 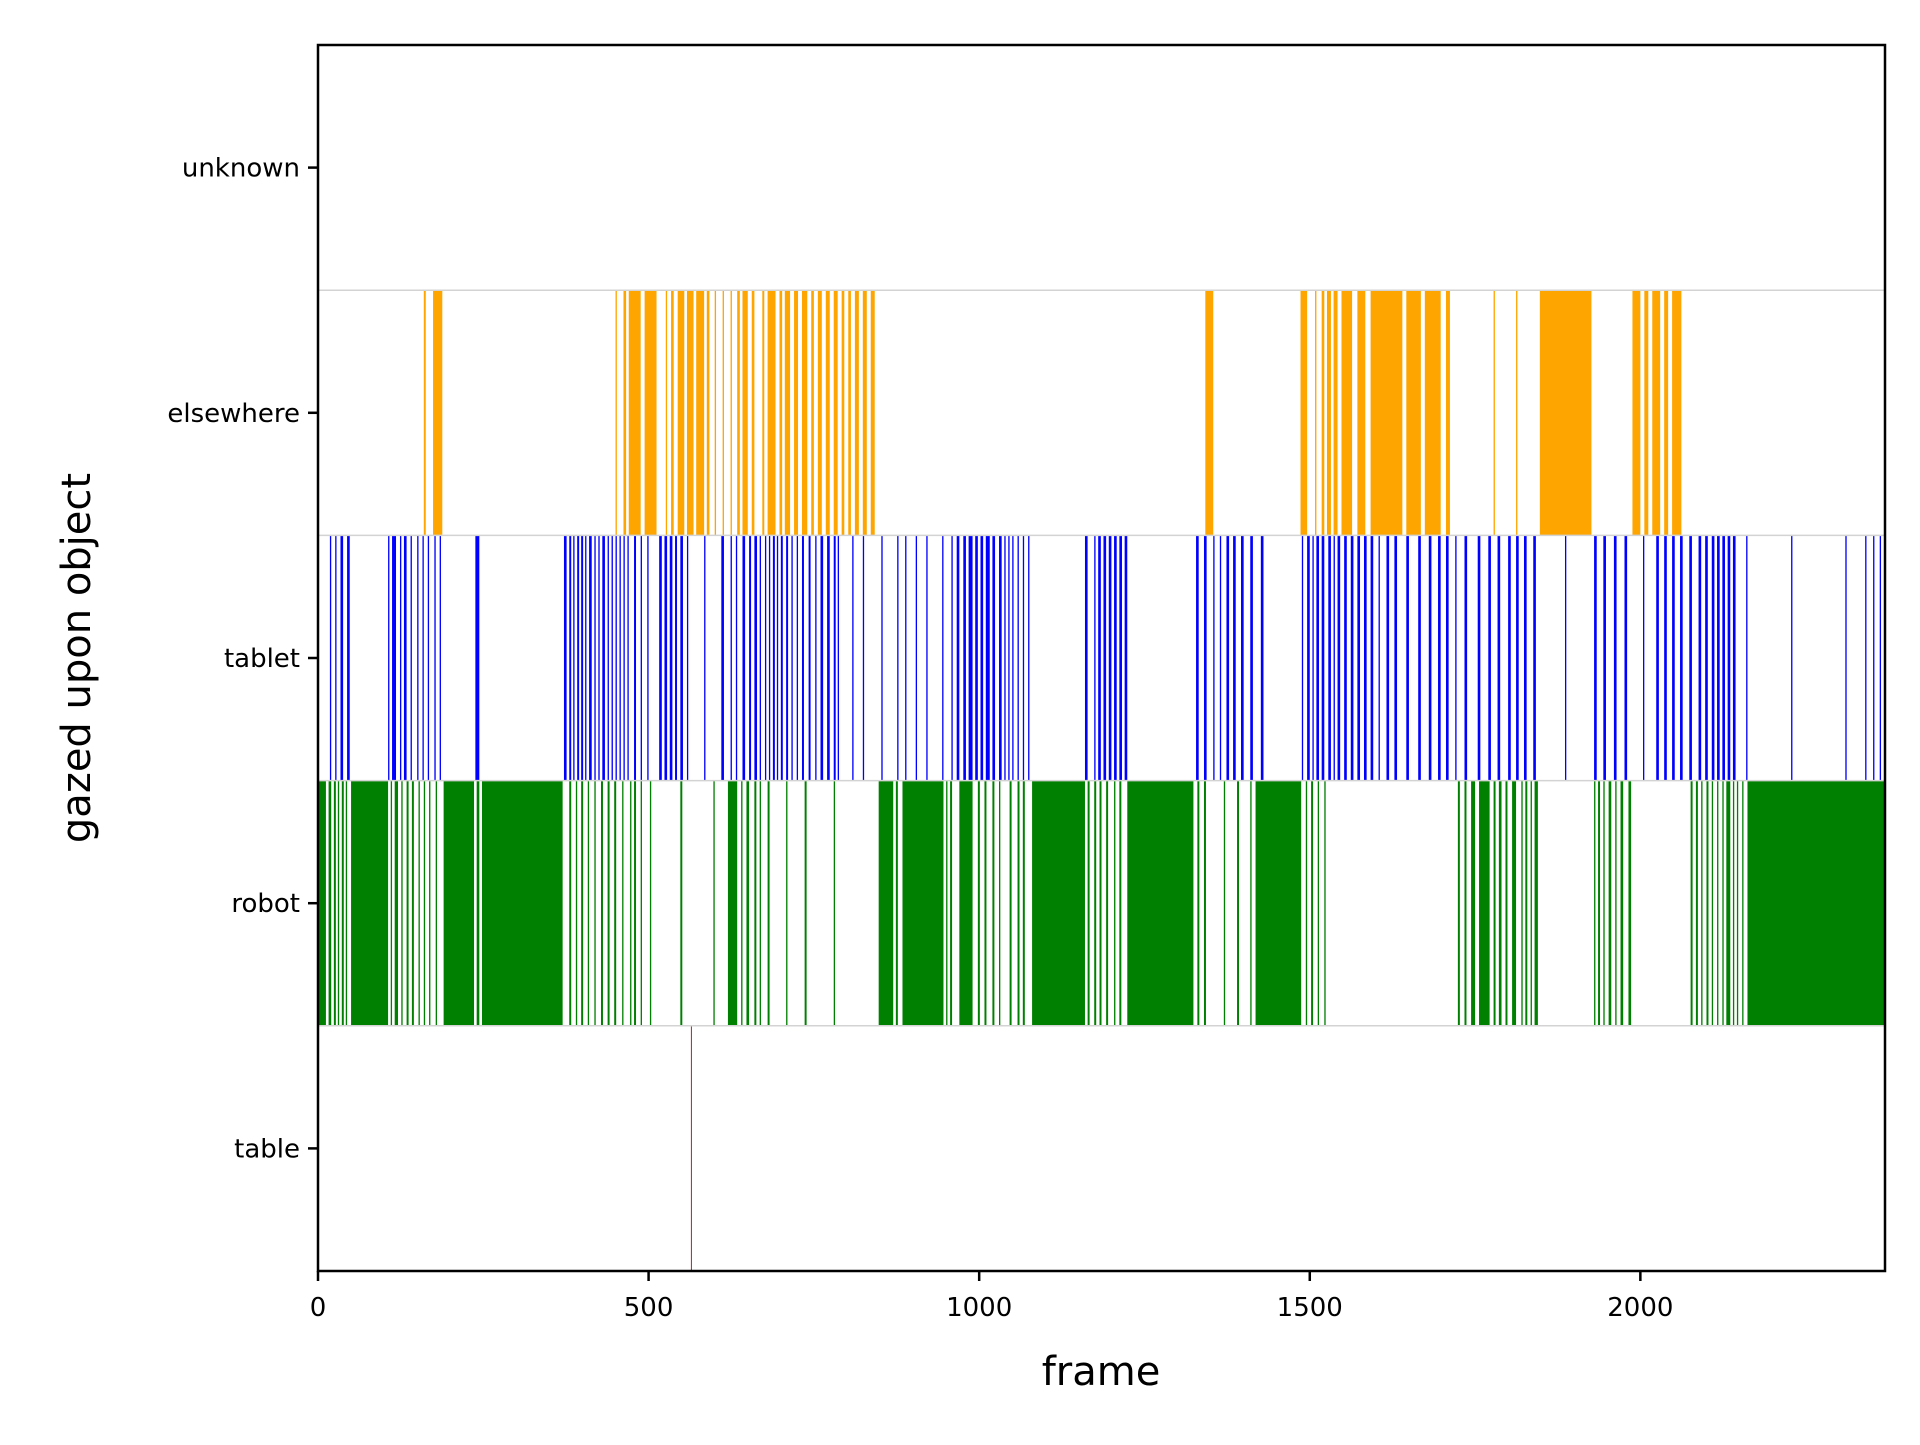 What do you see at coordinates (1310, 1308) in the screenshot?
I see `x-tick-label: 1500` at bounding box center [1310, 1308].